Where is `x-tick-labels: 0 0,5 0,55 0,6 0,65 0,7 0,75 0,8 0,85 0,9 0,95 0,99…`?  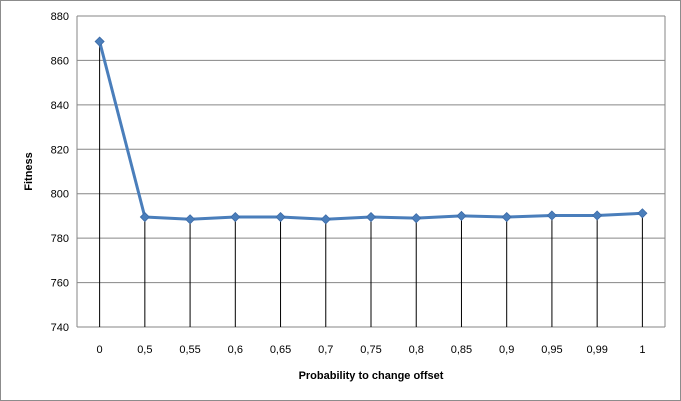 x-tick-labels: 0 0,5 0,55 0,6 0,65 0,7 0,75 0,8 0,85 0,9 0,95 0,99… is located at coordinates (371, 350).